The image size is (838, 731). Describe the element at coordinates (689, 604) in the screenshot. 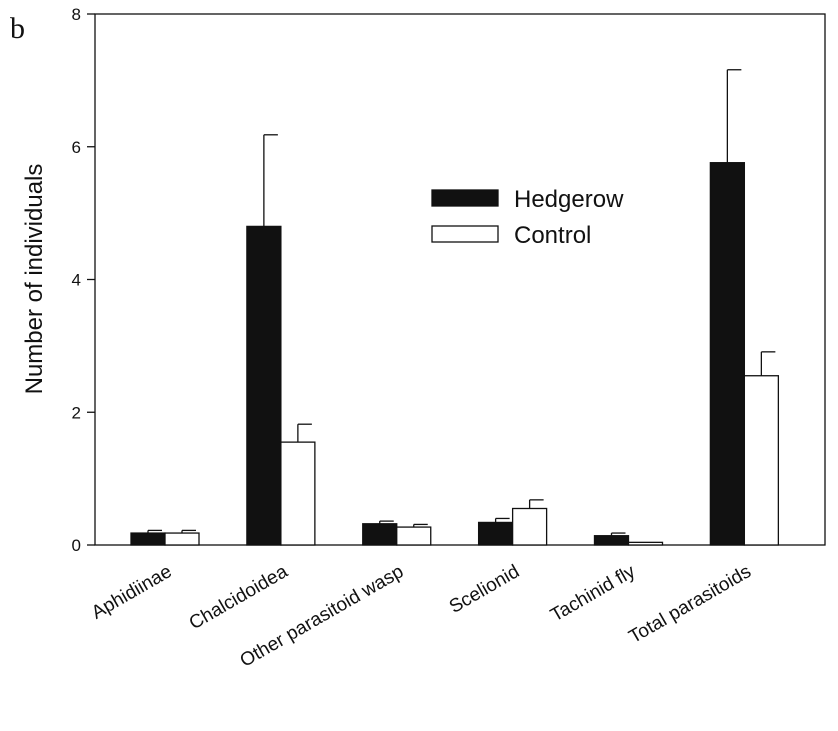

I see `x-tick-label: Total parasitoids` at that location.